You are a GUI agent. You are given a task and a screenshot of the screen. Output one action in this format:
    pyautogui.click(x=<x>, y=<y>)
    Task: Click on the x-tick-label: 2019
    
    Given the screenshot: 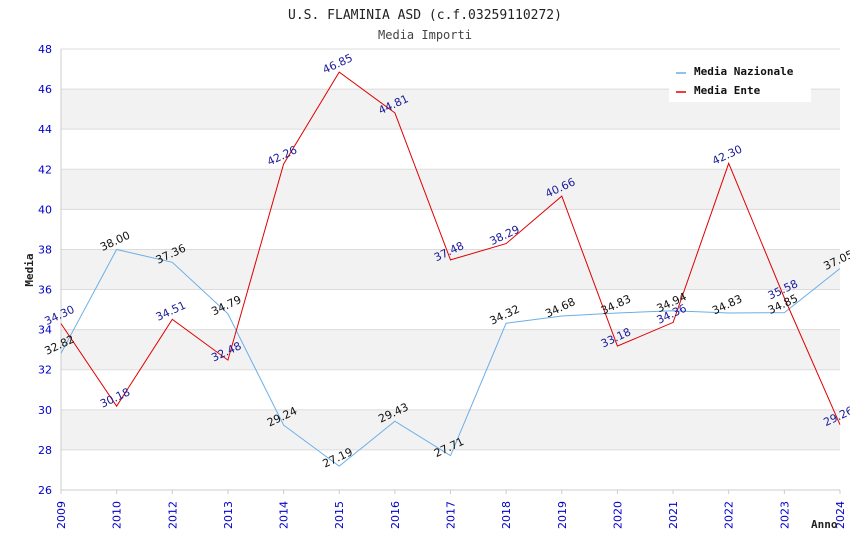 What is the action you would take?
    pyautogui.click(x=562, y=515)
    